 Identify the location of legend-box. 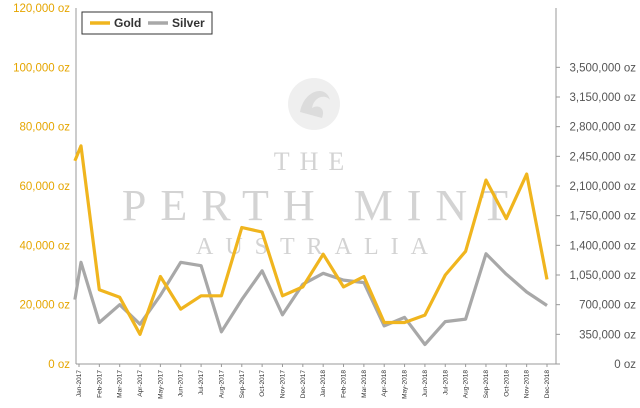
(147, 23).